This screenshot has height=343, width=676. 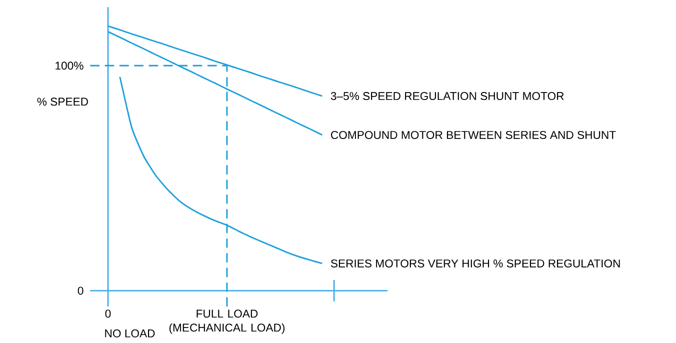 What do you see at coordinates (447, 96) in the screenshot?
I see `series-label: 3–5% SPEED REGULATION SHUNT MOTOR` at bounding box center [447, 96].